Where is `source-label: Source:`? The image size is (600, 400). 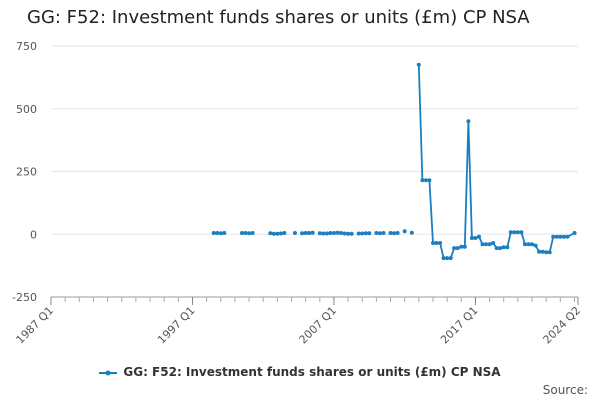 source-label: Source: is located at coordinates (565, 390).